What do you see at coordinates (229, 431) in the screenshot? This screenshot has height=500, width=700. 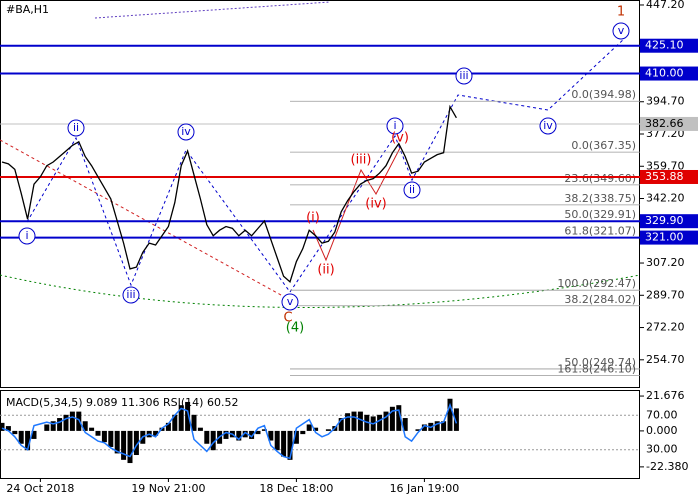 I see `rsi-line` at bounding box center [229, 431].